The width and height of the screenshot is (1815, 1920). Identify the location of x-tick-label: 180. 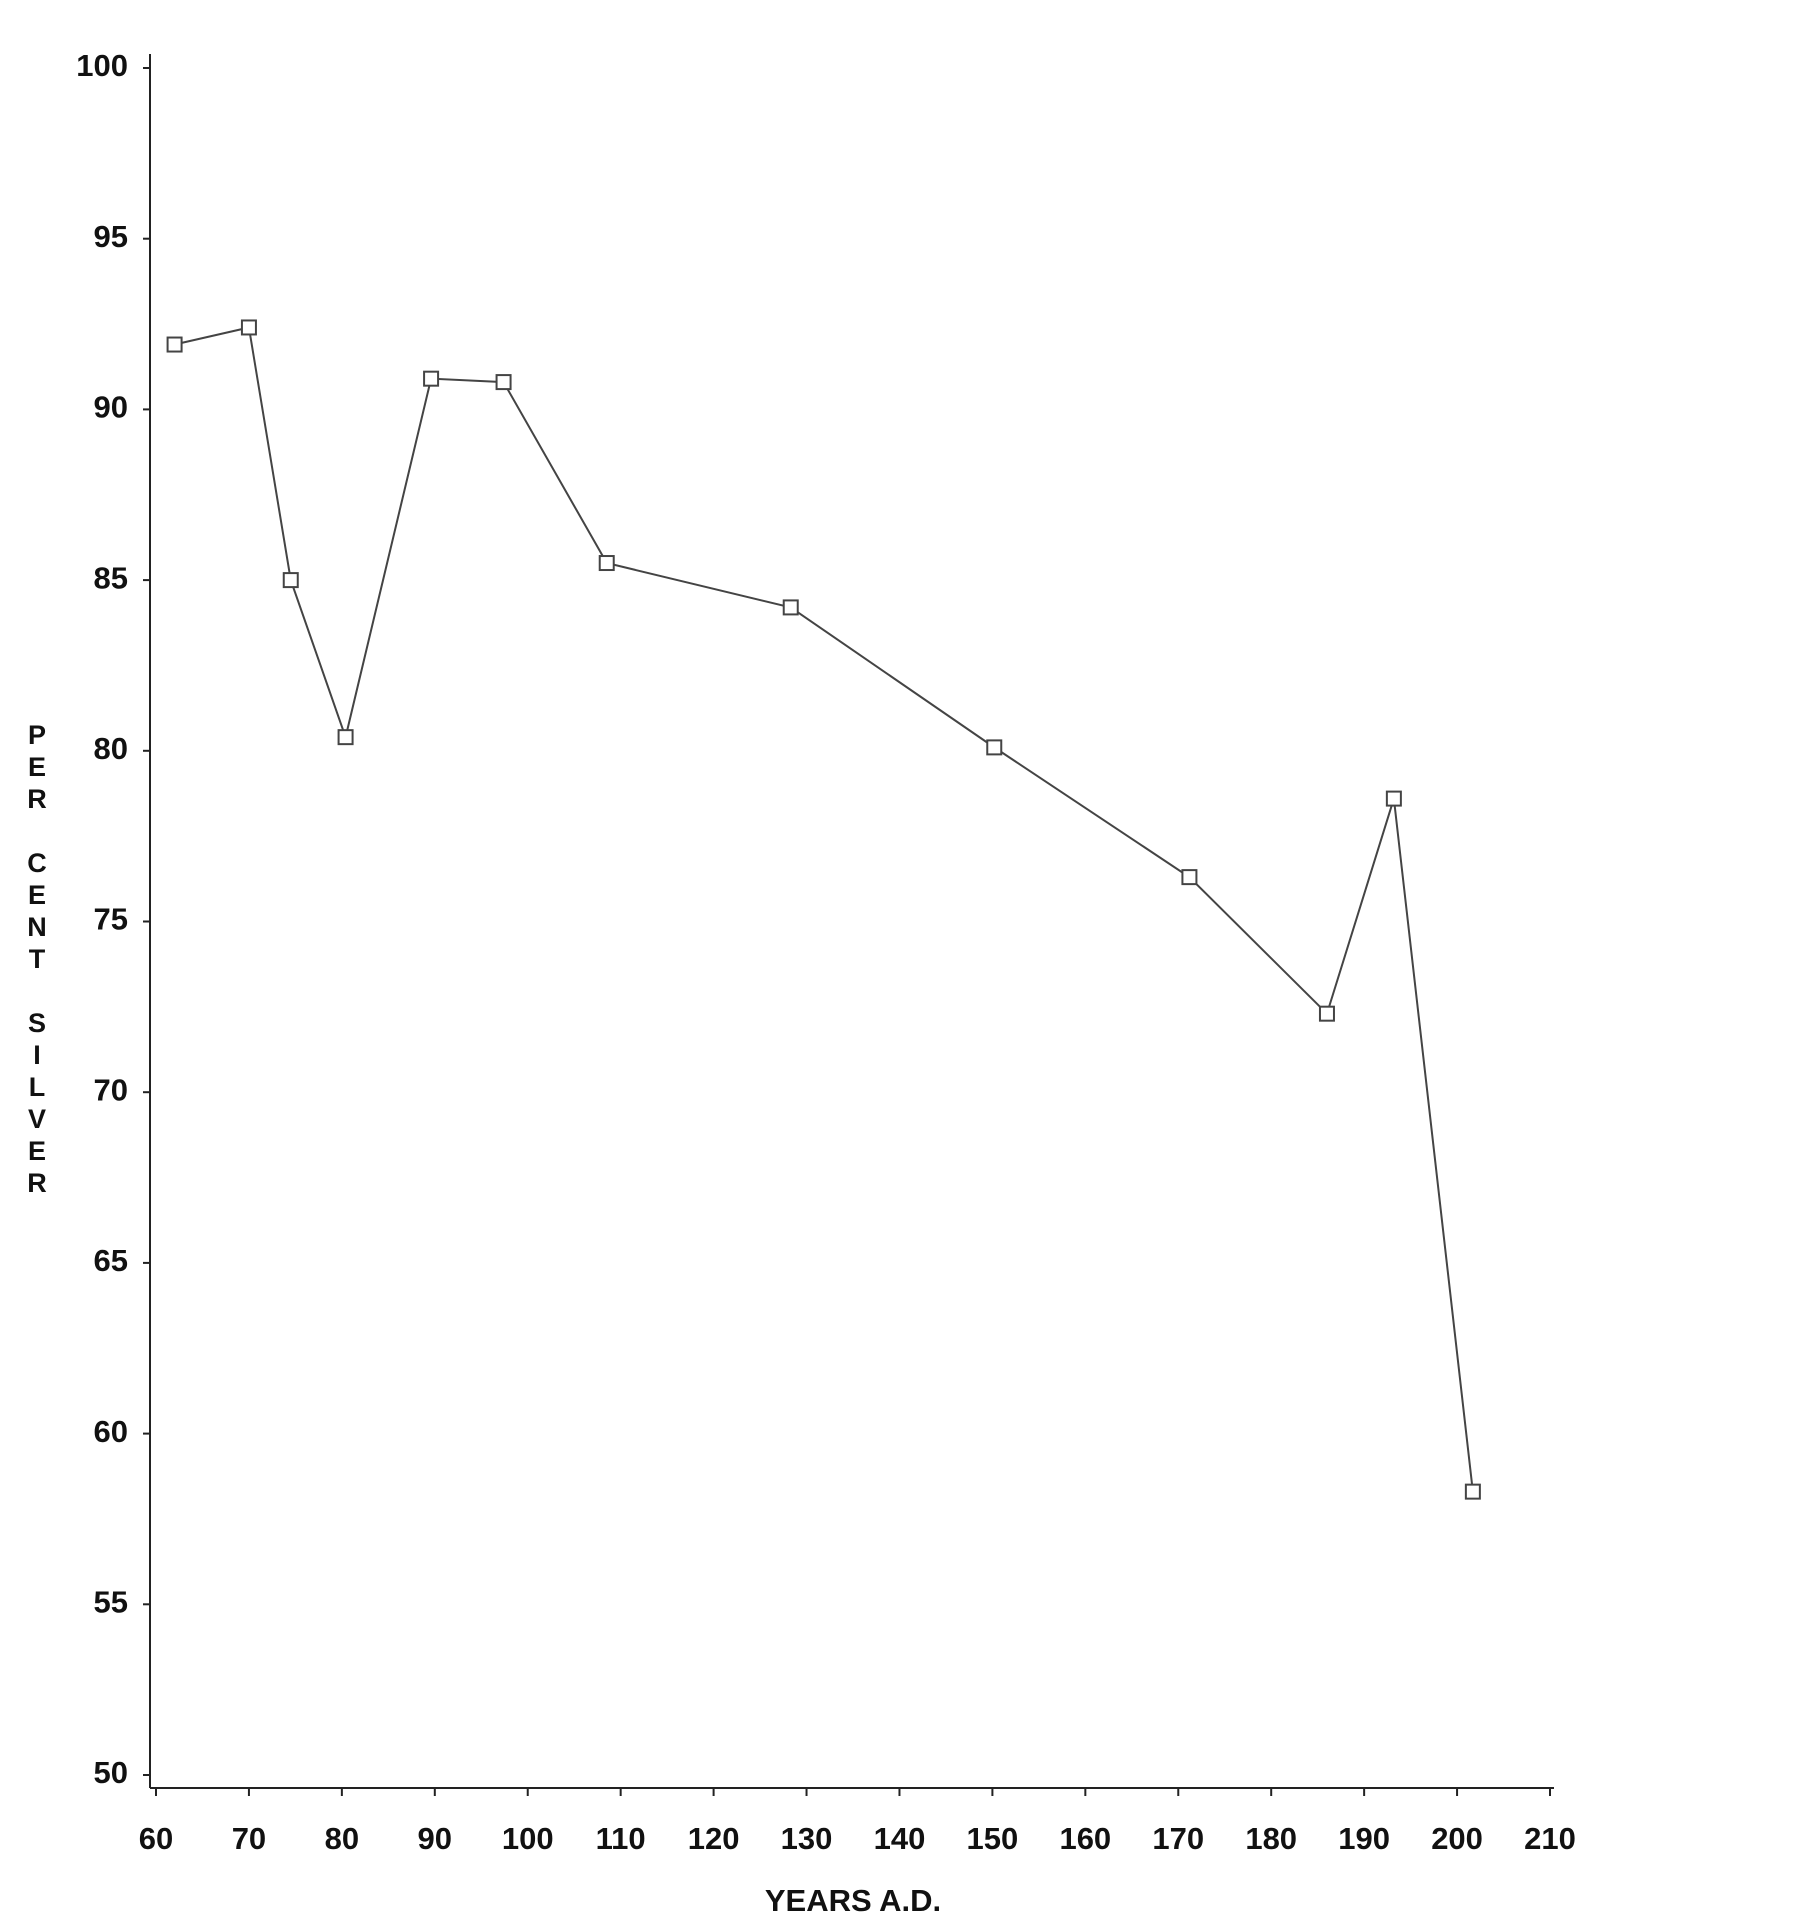
(1271, 1838).